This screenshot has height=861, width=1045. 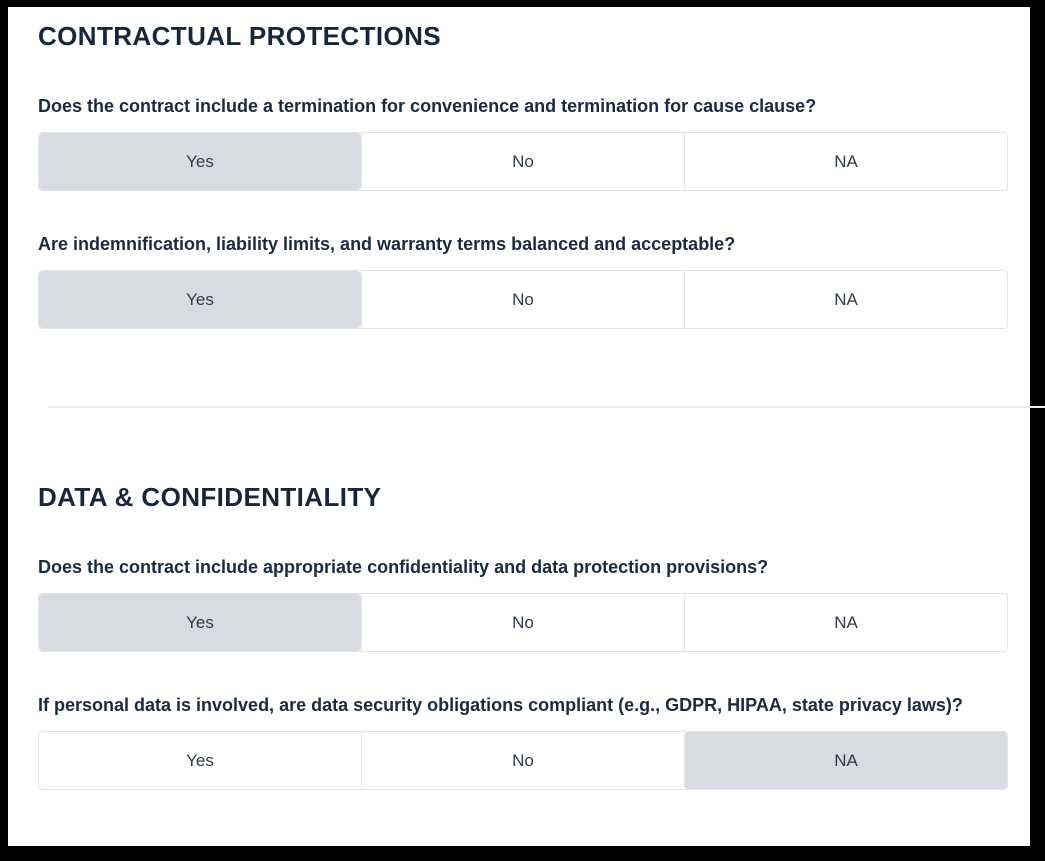 What do you see at coordinates (546, 407) in the screenshot?
I see `section-divider` at bounding box center [546, 407].